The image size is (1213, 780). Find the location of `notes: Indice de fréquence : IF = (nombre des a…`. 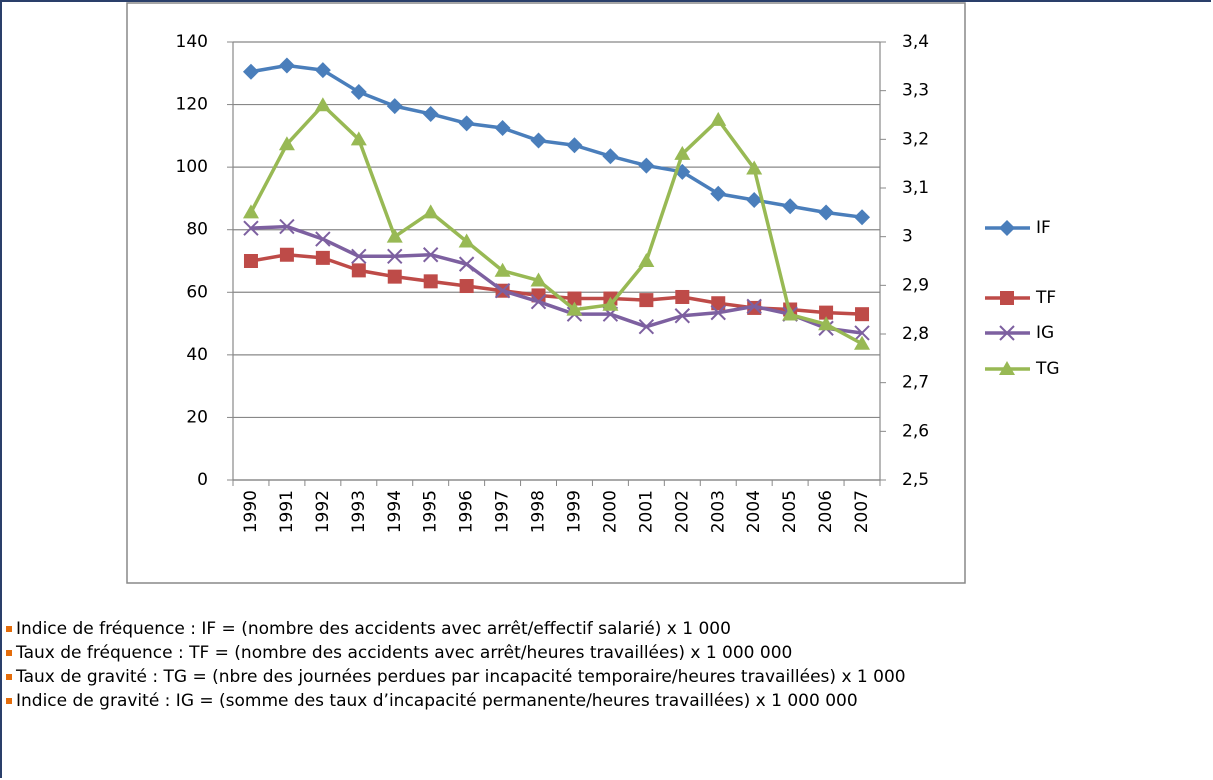

notes: Indice de fréquence : IF = (nombre des a… is located at coordinates (553, 665).